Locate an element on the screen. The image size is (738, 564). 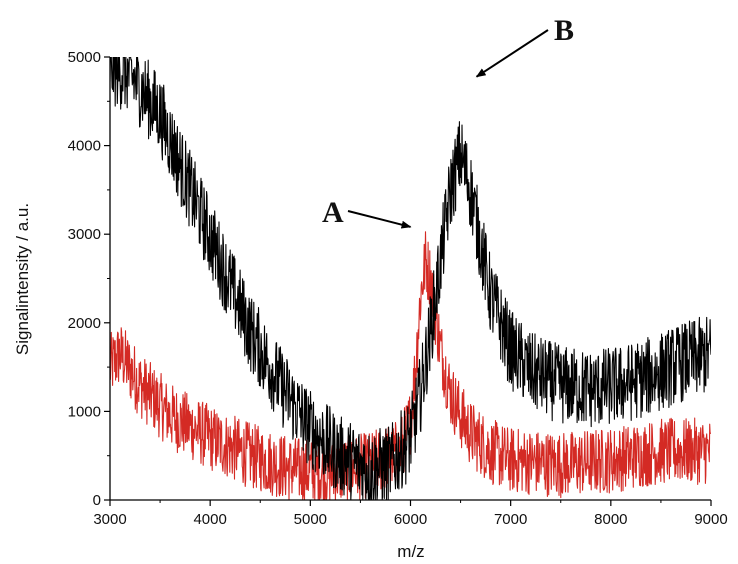
annotations: AB is located at coordinates (448, 121).